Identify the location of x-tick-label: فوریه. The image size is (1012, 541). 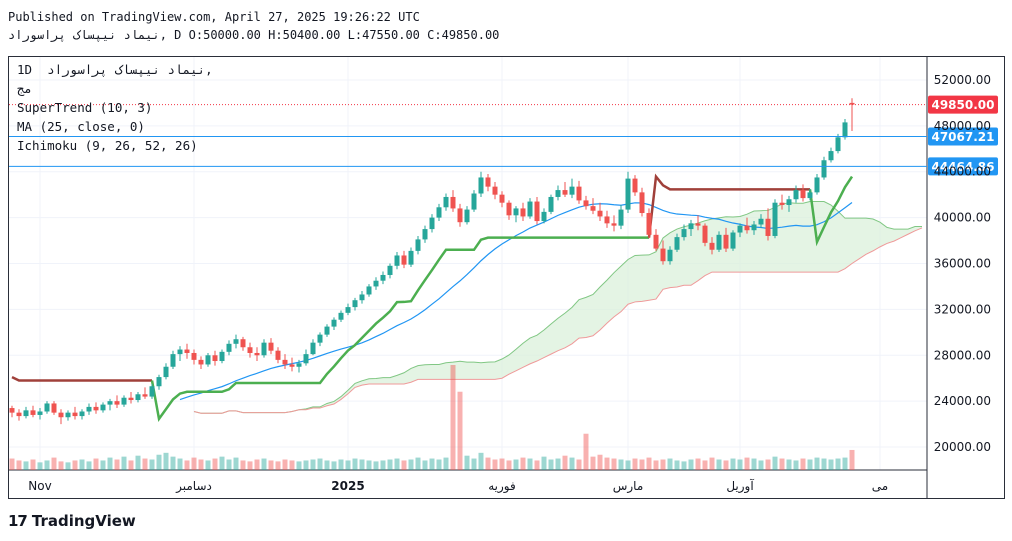
(502, 486).